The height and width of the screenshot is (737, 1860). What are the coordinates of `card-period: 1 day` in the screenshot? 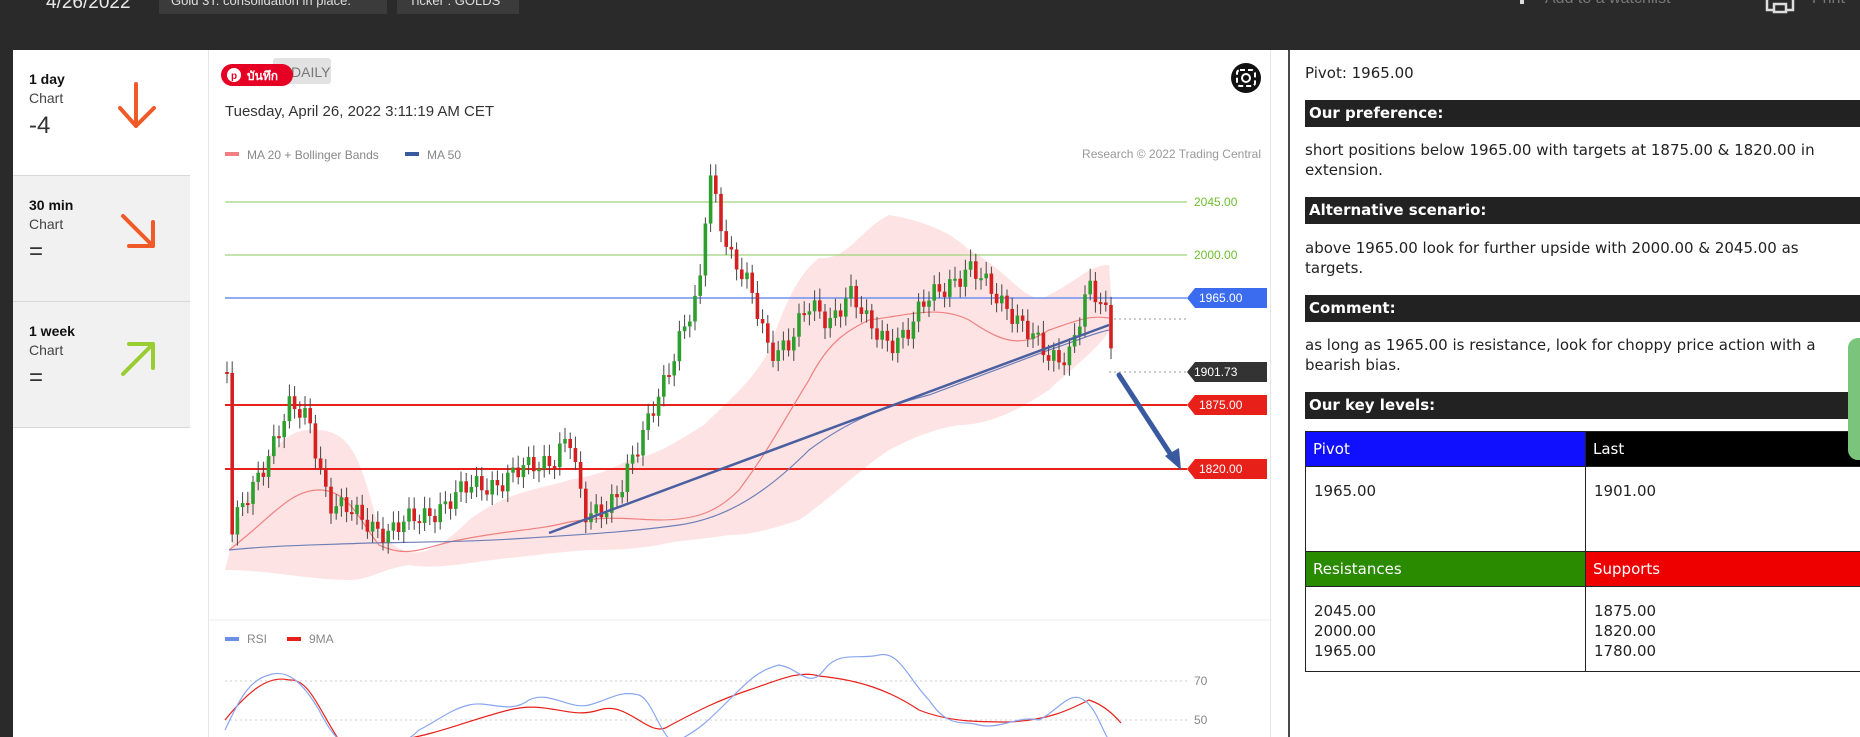 It's located at (47, 79).